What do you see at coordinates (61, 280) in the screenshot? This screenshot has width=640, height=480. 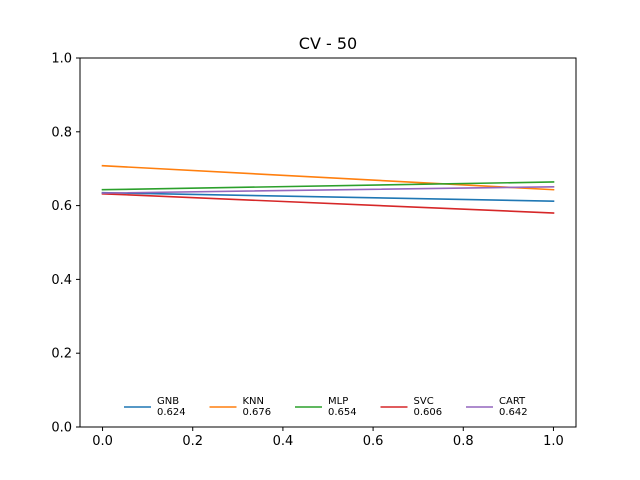 I see `y-tick-label: 0.4` at bounding box center [61, 280].